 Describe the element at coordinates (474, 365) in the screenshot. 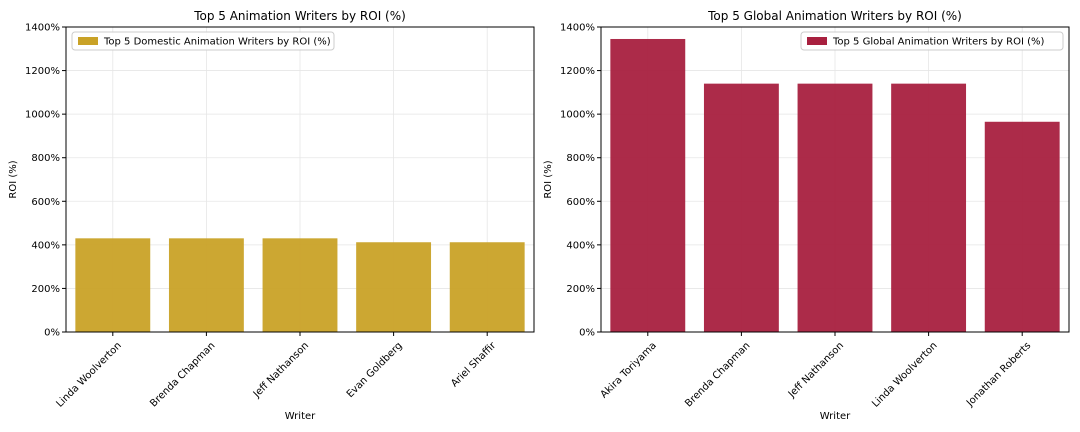

I see `x-tick-label: Ariel Shaffir` at that location.